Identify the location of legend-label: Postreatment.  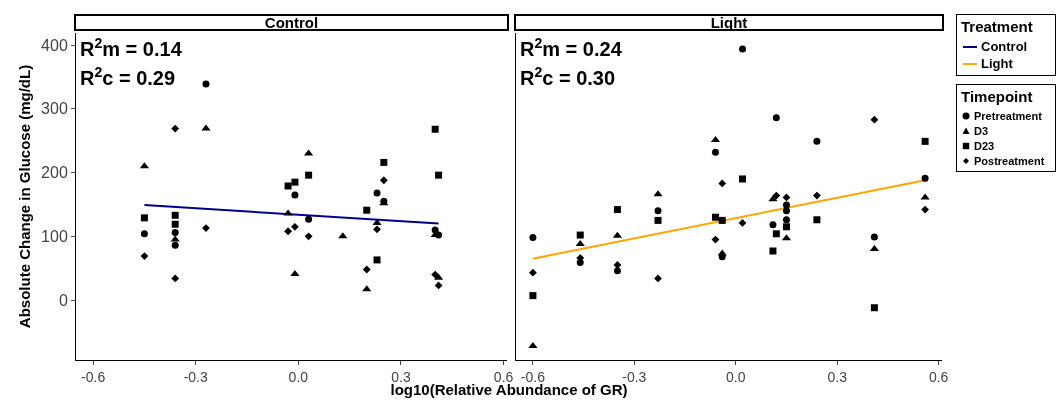
(1009, 160).